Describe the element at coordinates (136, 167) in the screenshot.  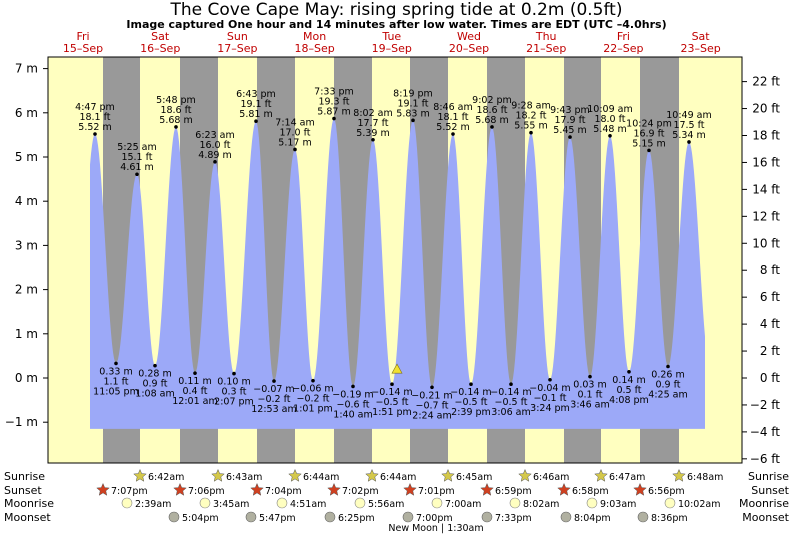
I see `high-tide-meters: 4.61 m` at that location.